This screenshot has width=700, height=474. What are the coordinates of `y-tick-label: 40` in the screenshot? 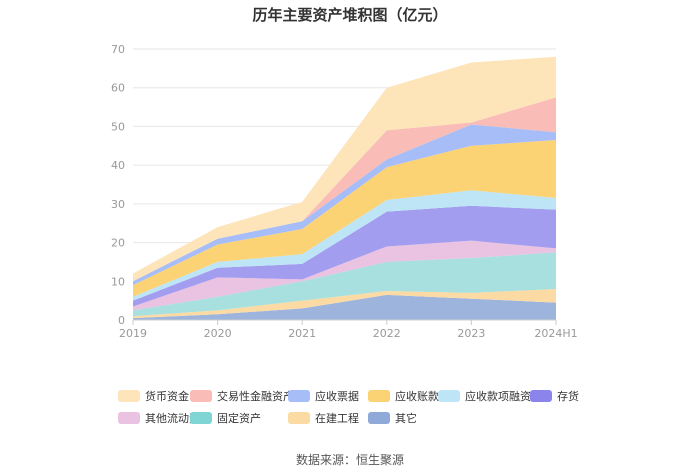 It's located at (118, 165).